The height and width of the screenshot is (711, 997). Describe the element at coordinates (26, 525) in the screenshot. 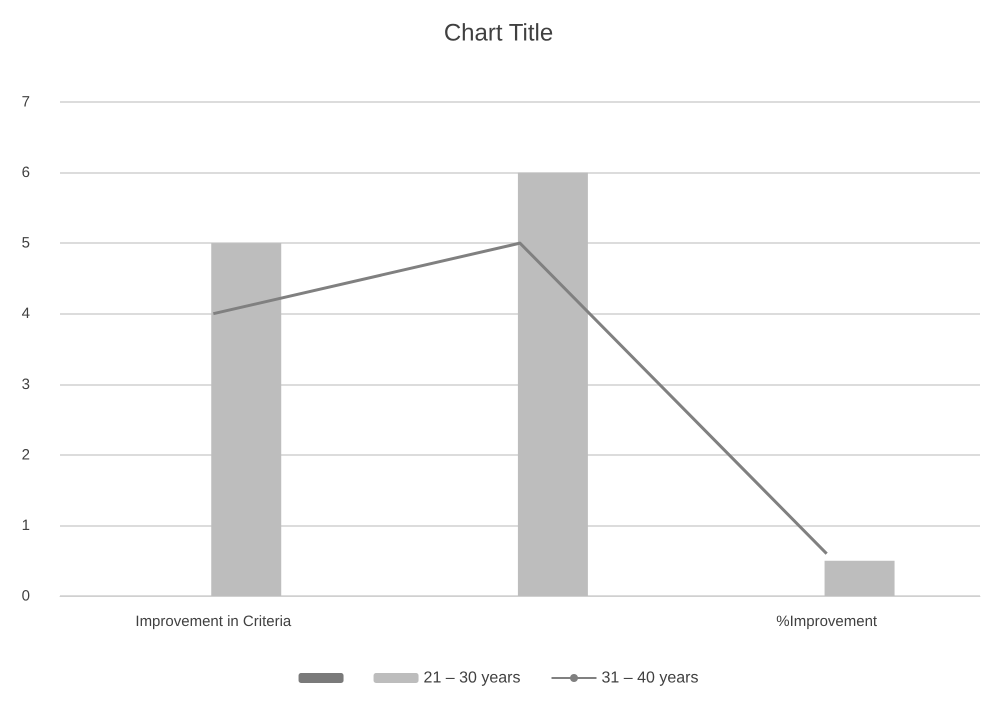

I see `y-tick-label: 1` at that location.